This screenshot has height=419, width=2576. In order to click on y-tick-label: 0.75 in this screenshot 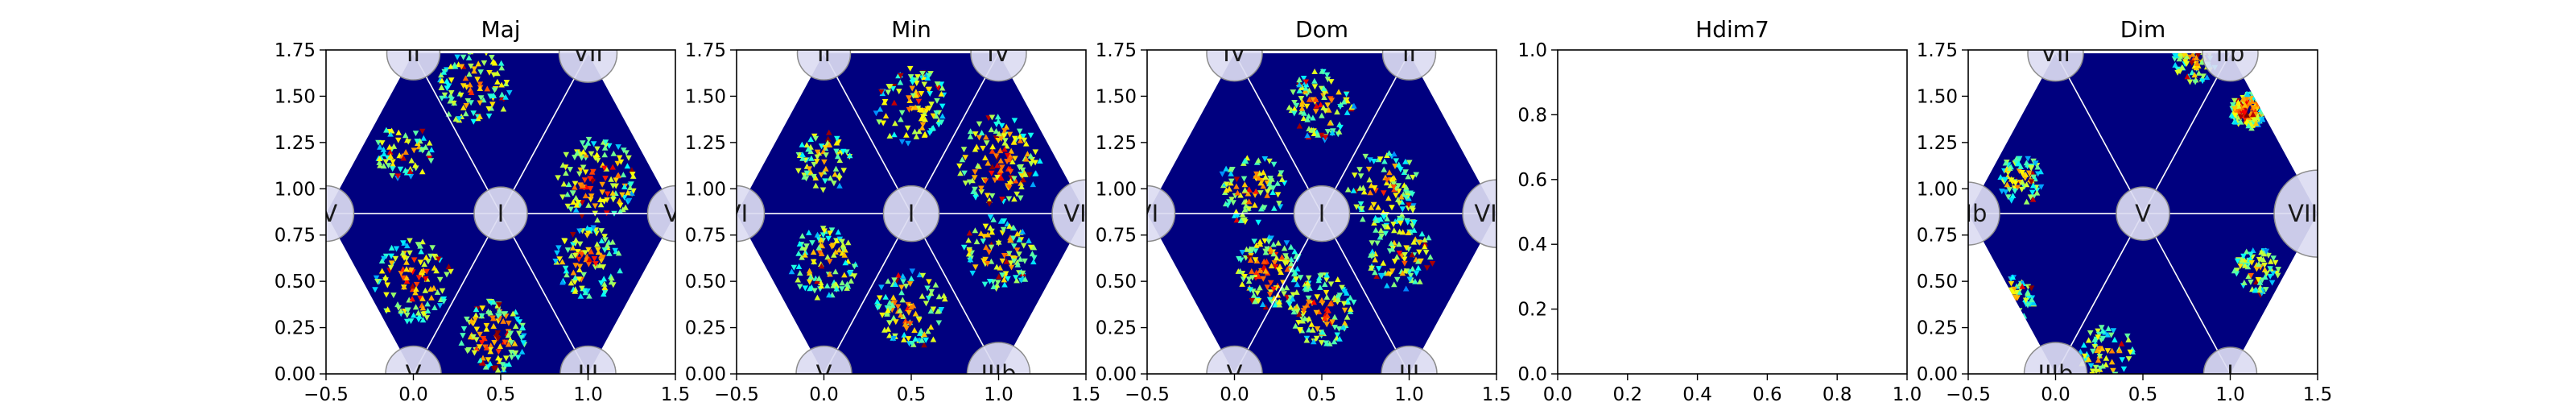, I will do `click(705, 237)`.